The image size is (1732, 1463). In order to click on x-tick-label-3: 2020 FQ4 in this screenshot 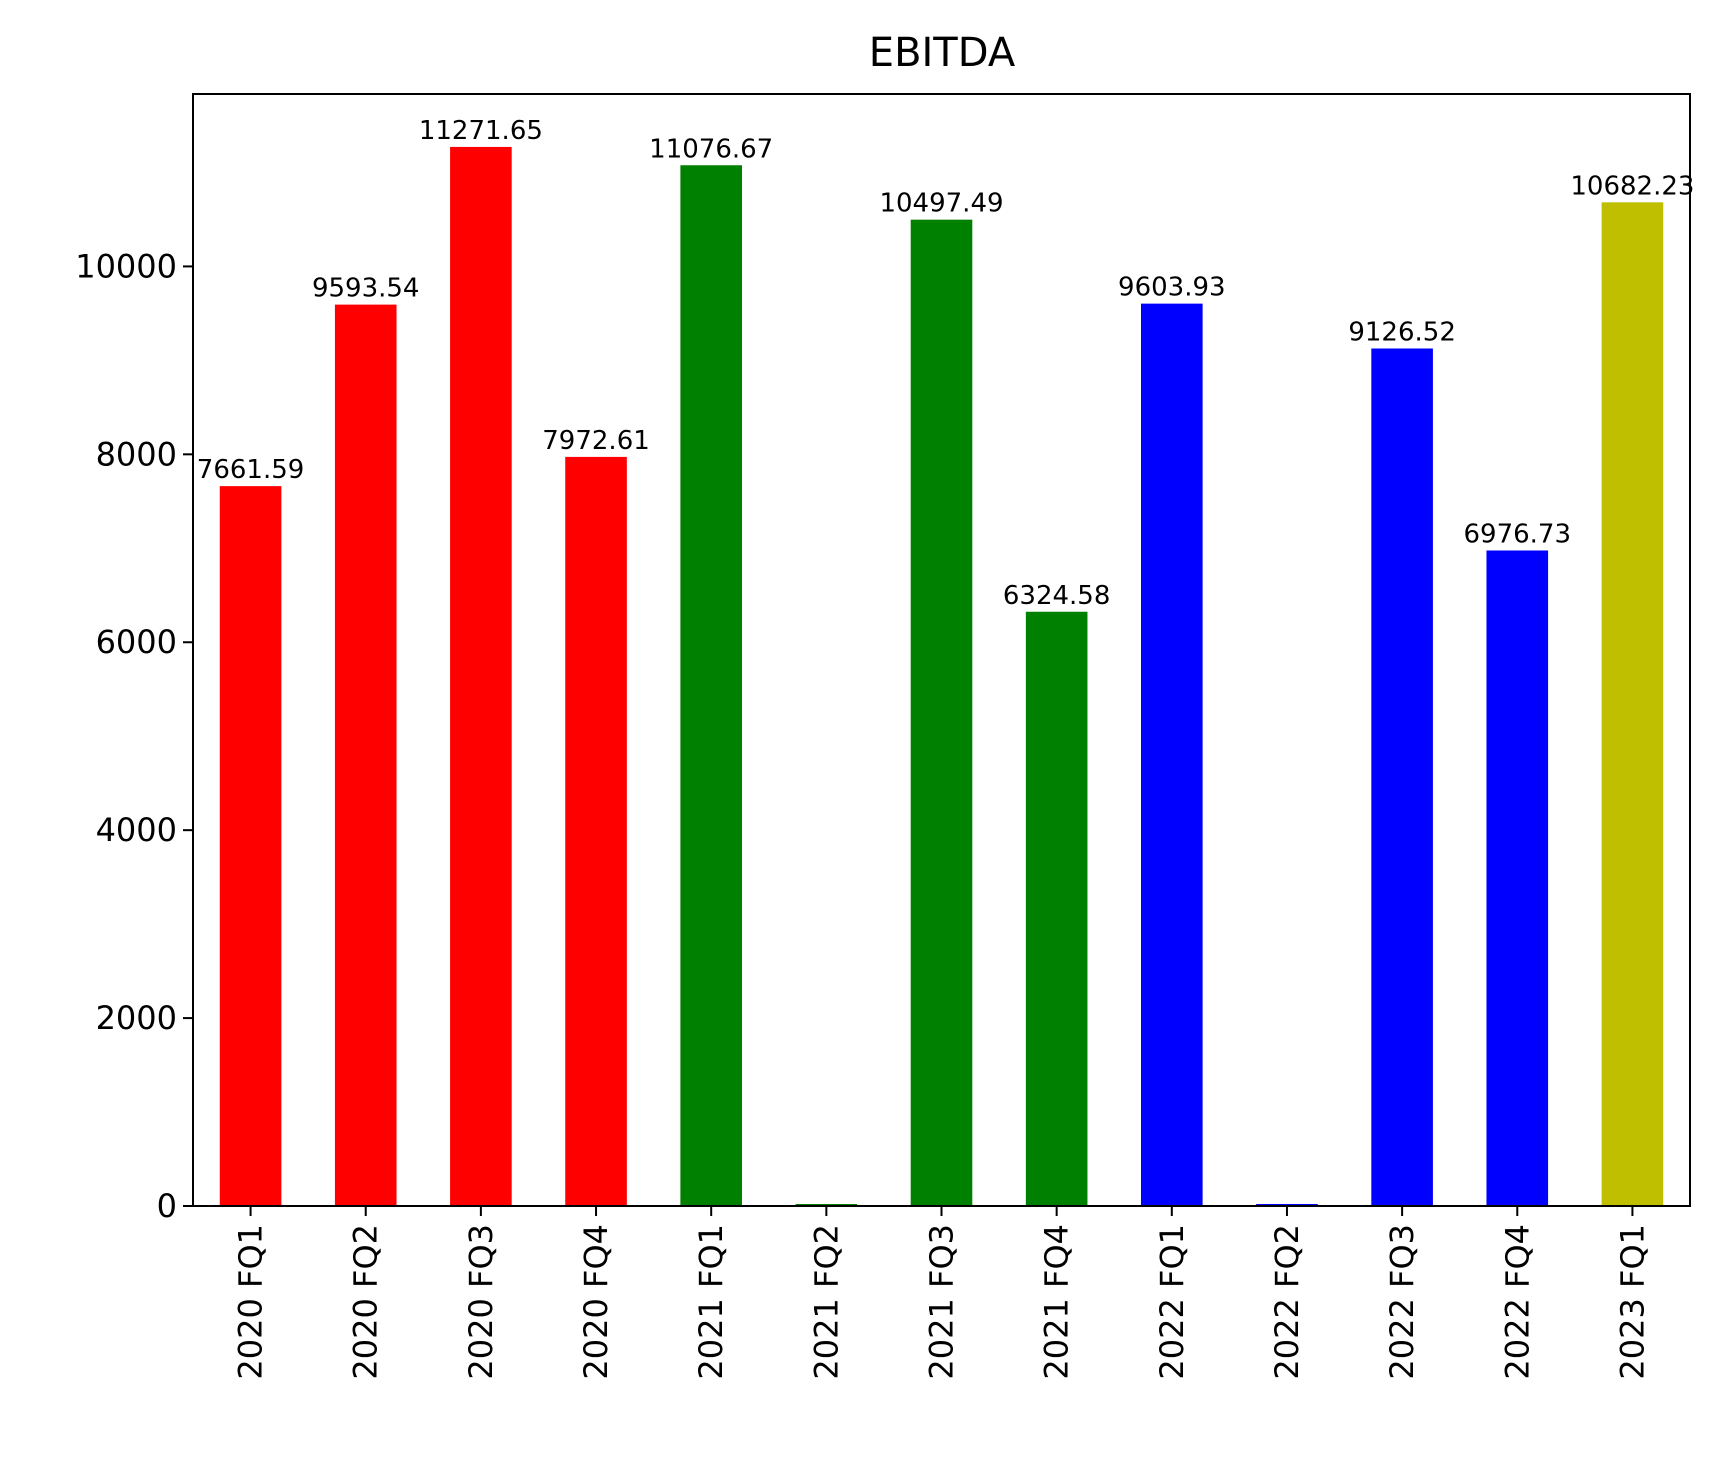, I will do `click(596, 1302)`.